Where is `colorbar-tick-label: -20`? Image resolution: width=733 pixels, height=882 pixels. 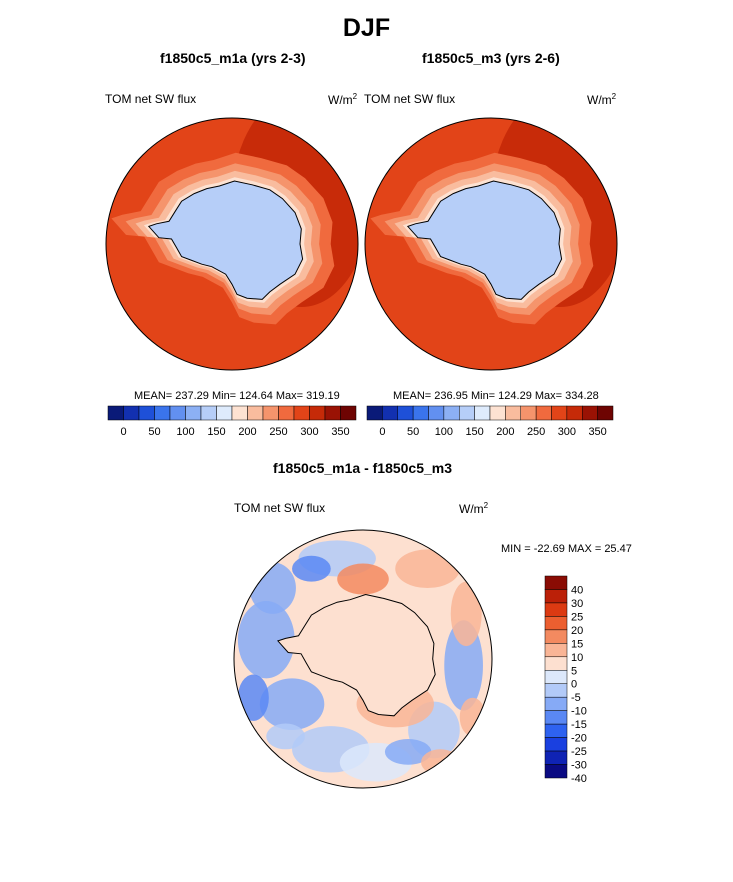
colorbar-tick-label: -20 is located at coordinates (579, 739).